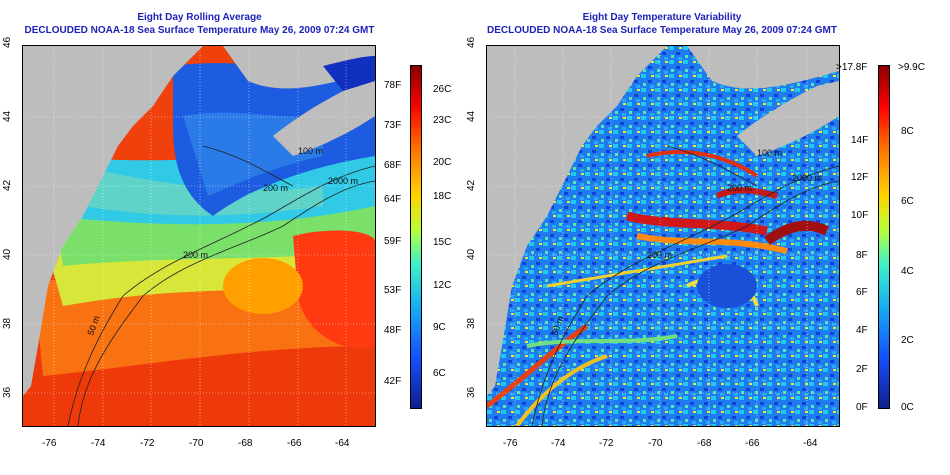 Image resolution: width=950 pixels, height=475 pixels. I want to click on left-colorbar, so click(416, 237).